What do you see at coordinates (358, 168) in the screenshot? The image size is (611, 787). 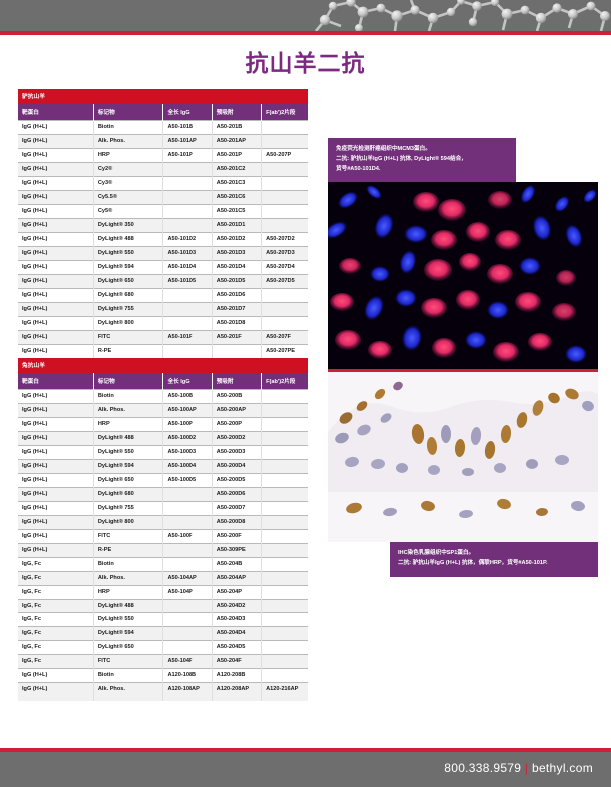 I see `fluorescence-caption-line-3: 货号#A50-101D4.` at bounding box center [358, 168].